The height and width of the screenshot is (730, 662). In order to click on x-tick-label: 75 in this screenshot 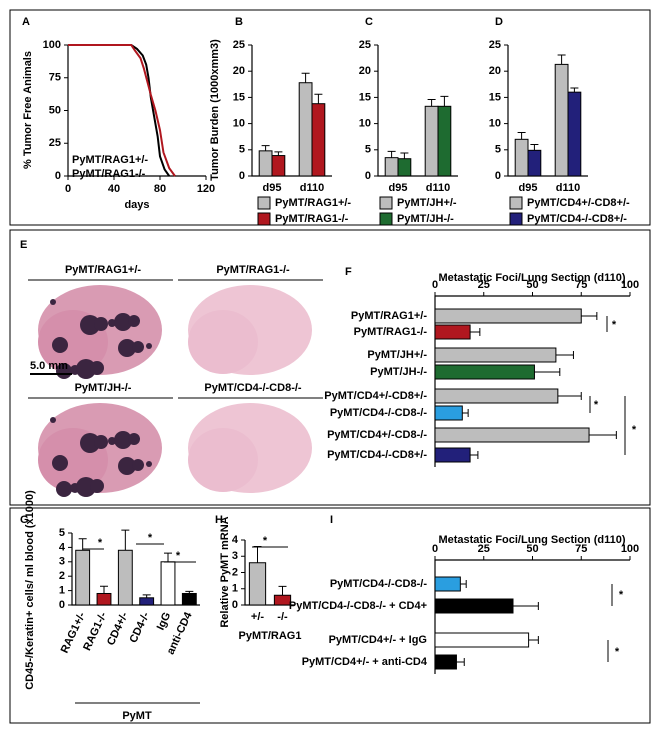, I will do `click(581, 285)`.